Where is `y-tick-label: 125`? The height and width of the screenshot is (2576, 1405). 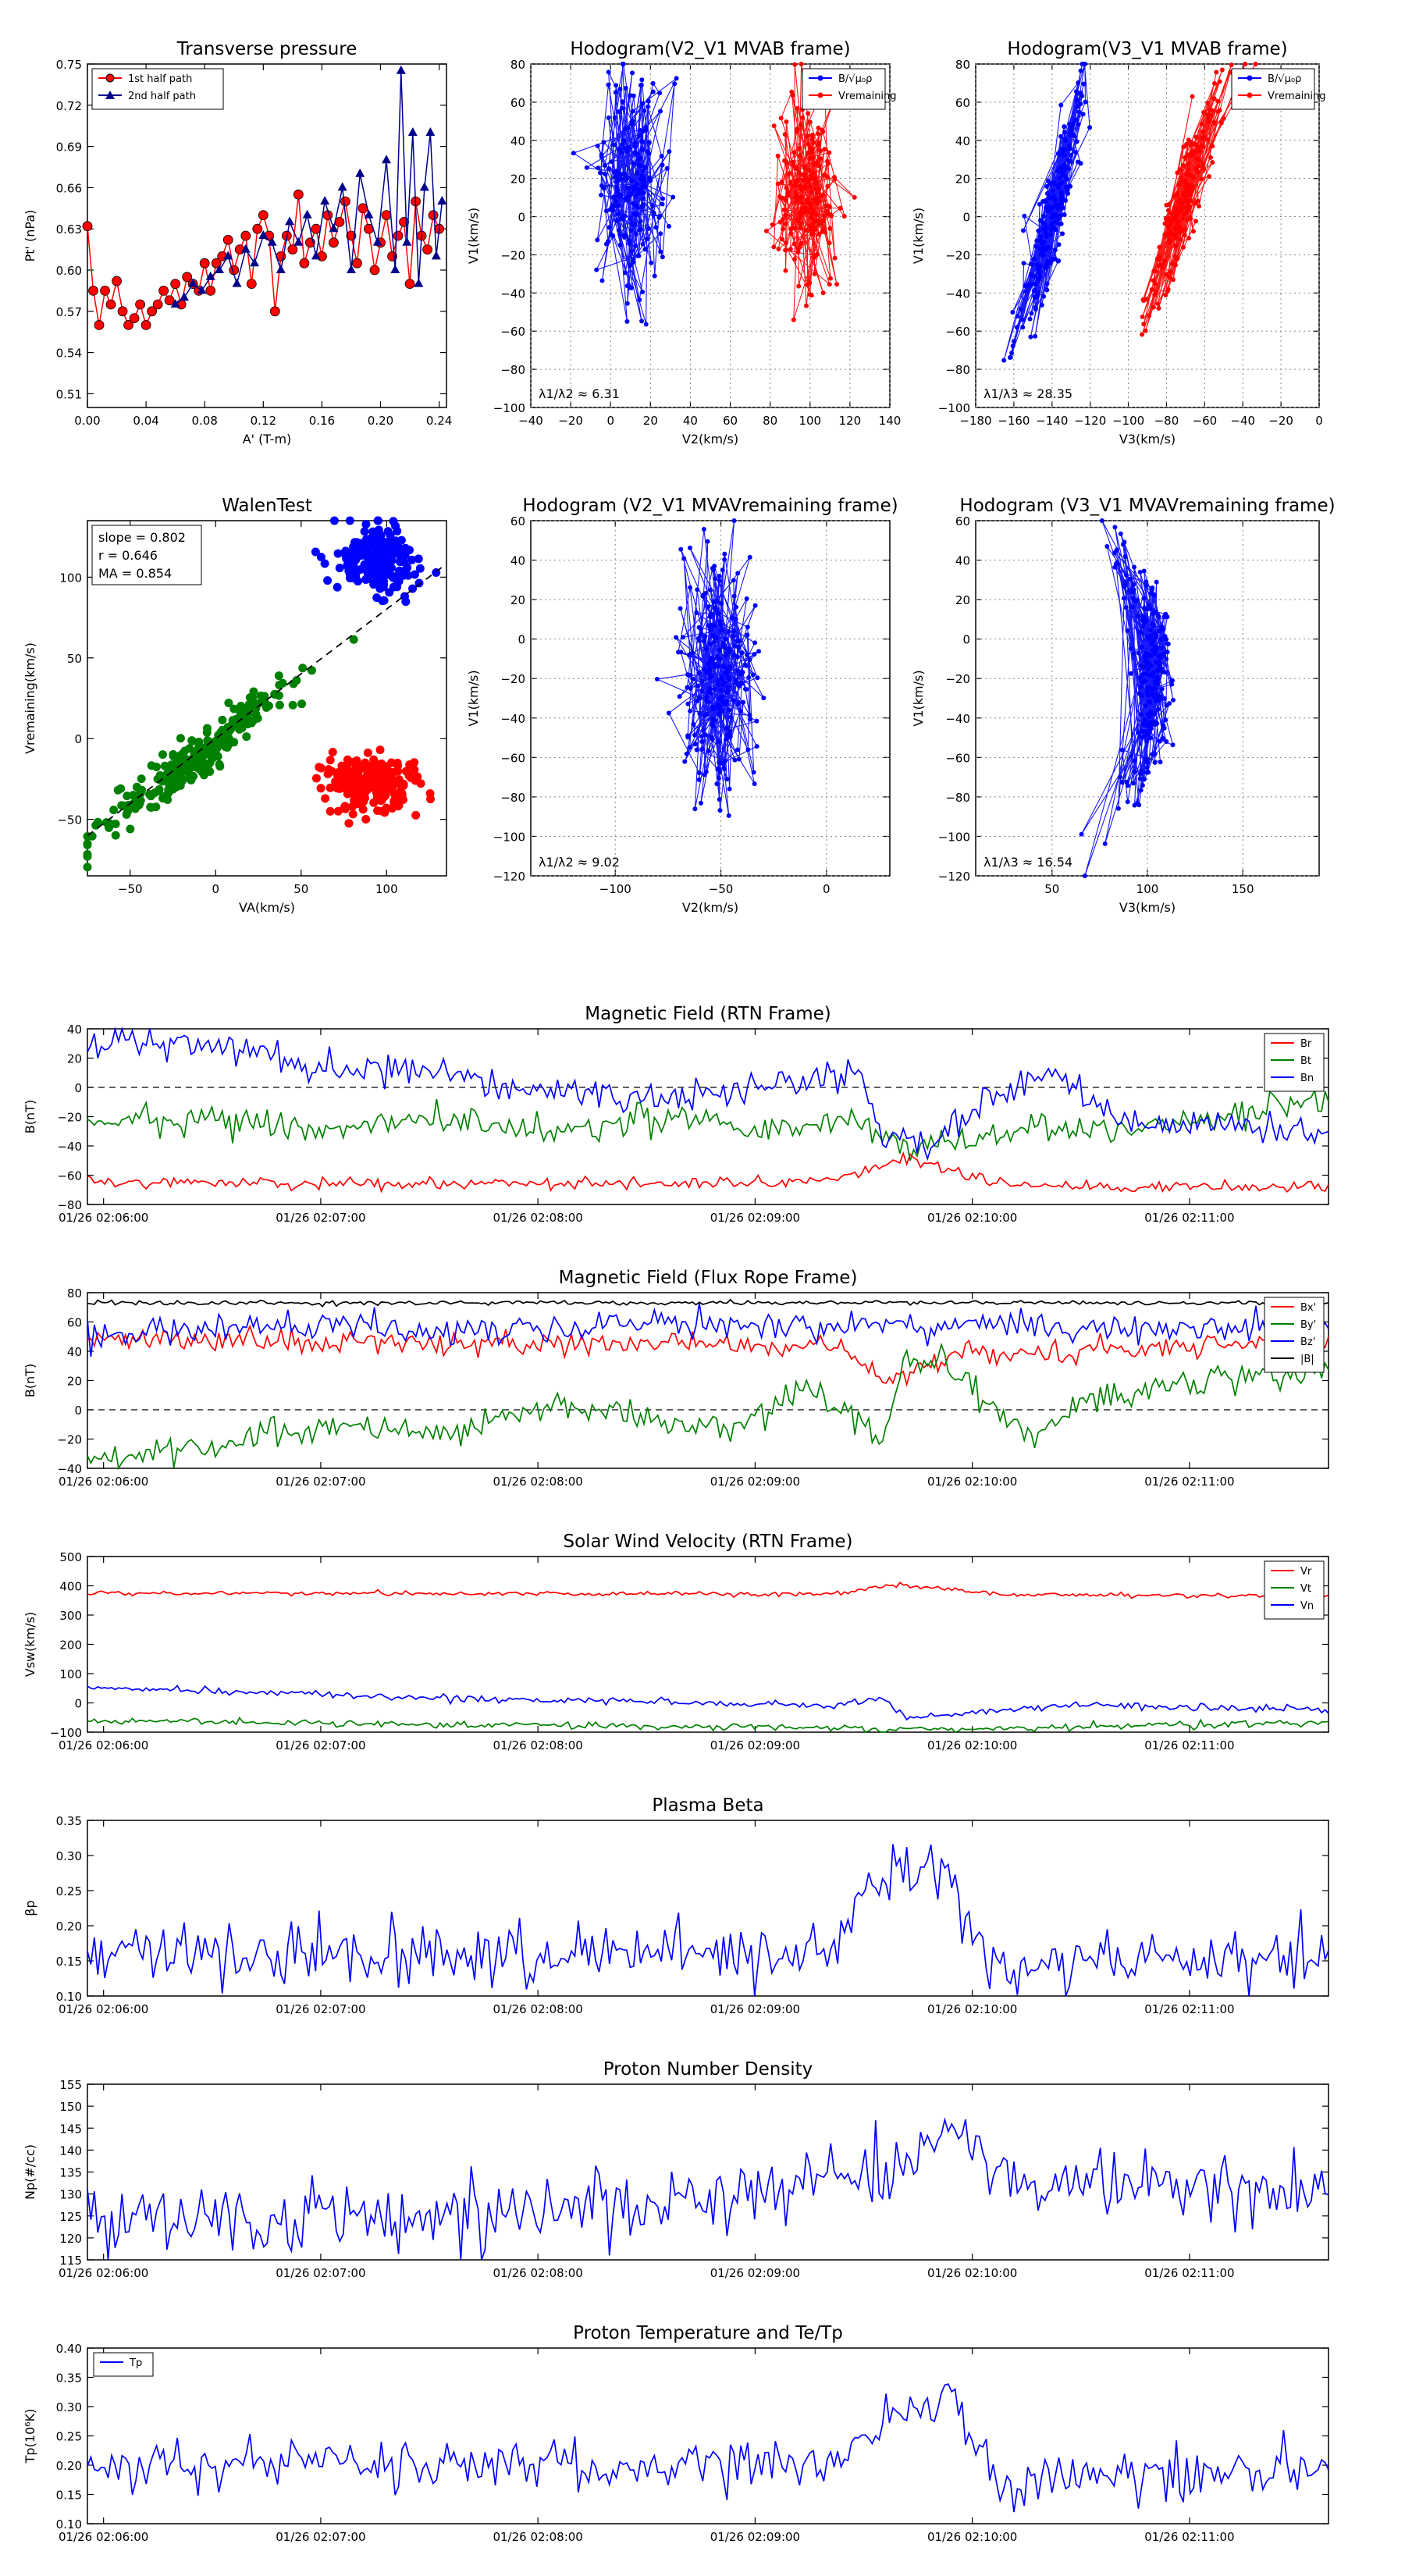
y-tick-label: 125 is located at coordinates (71, 2217).